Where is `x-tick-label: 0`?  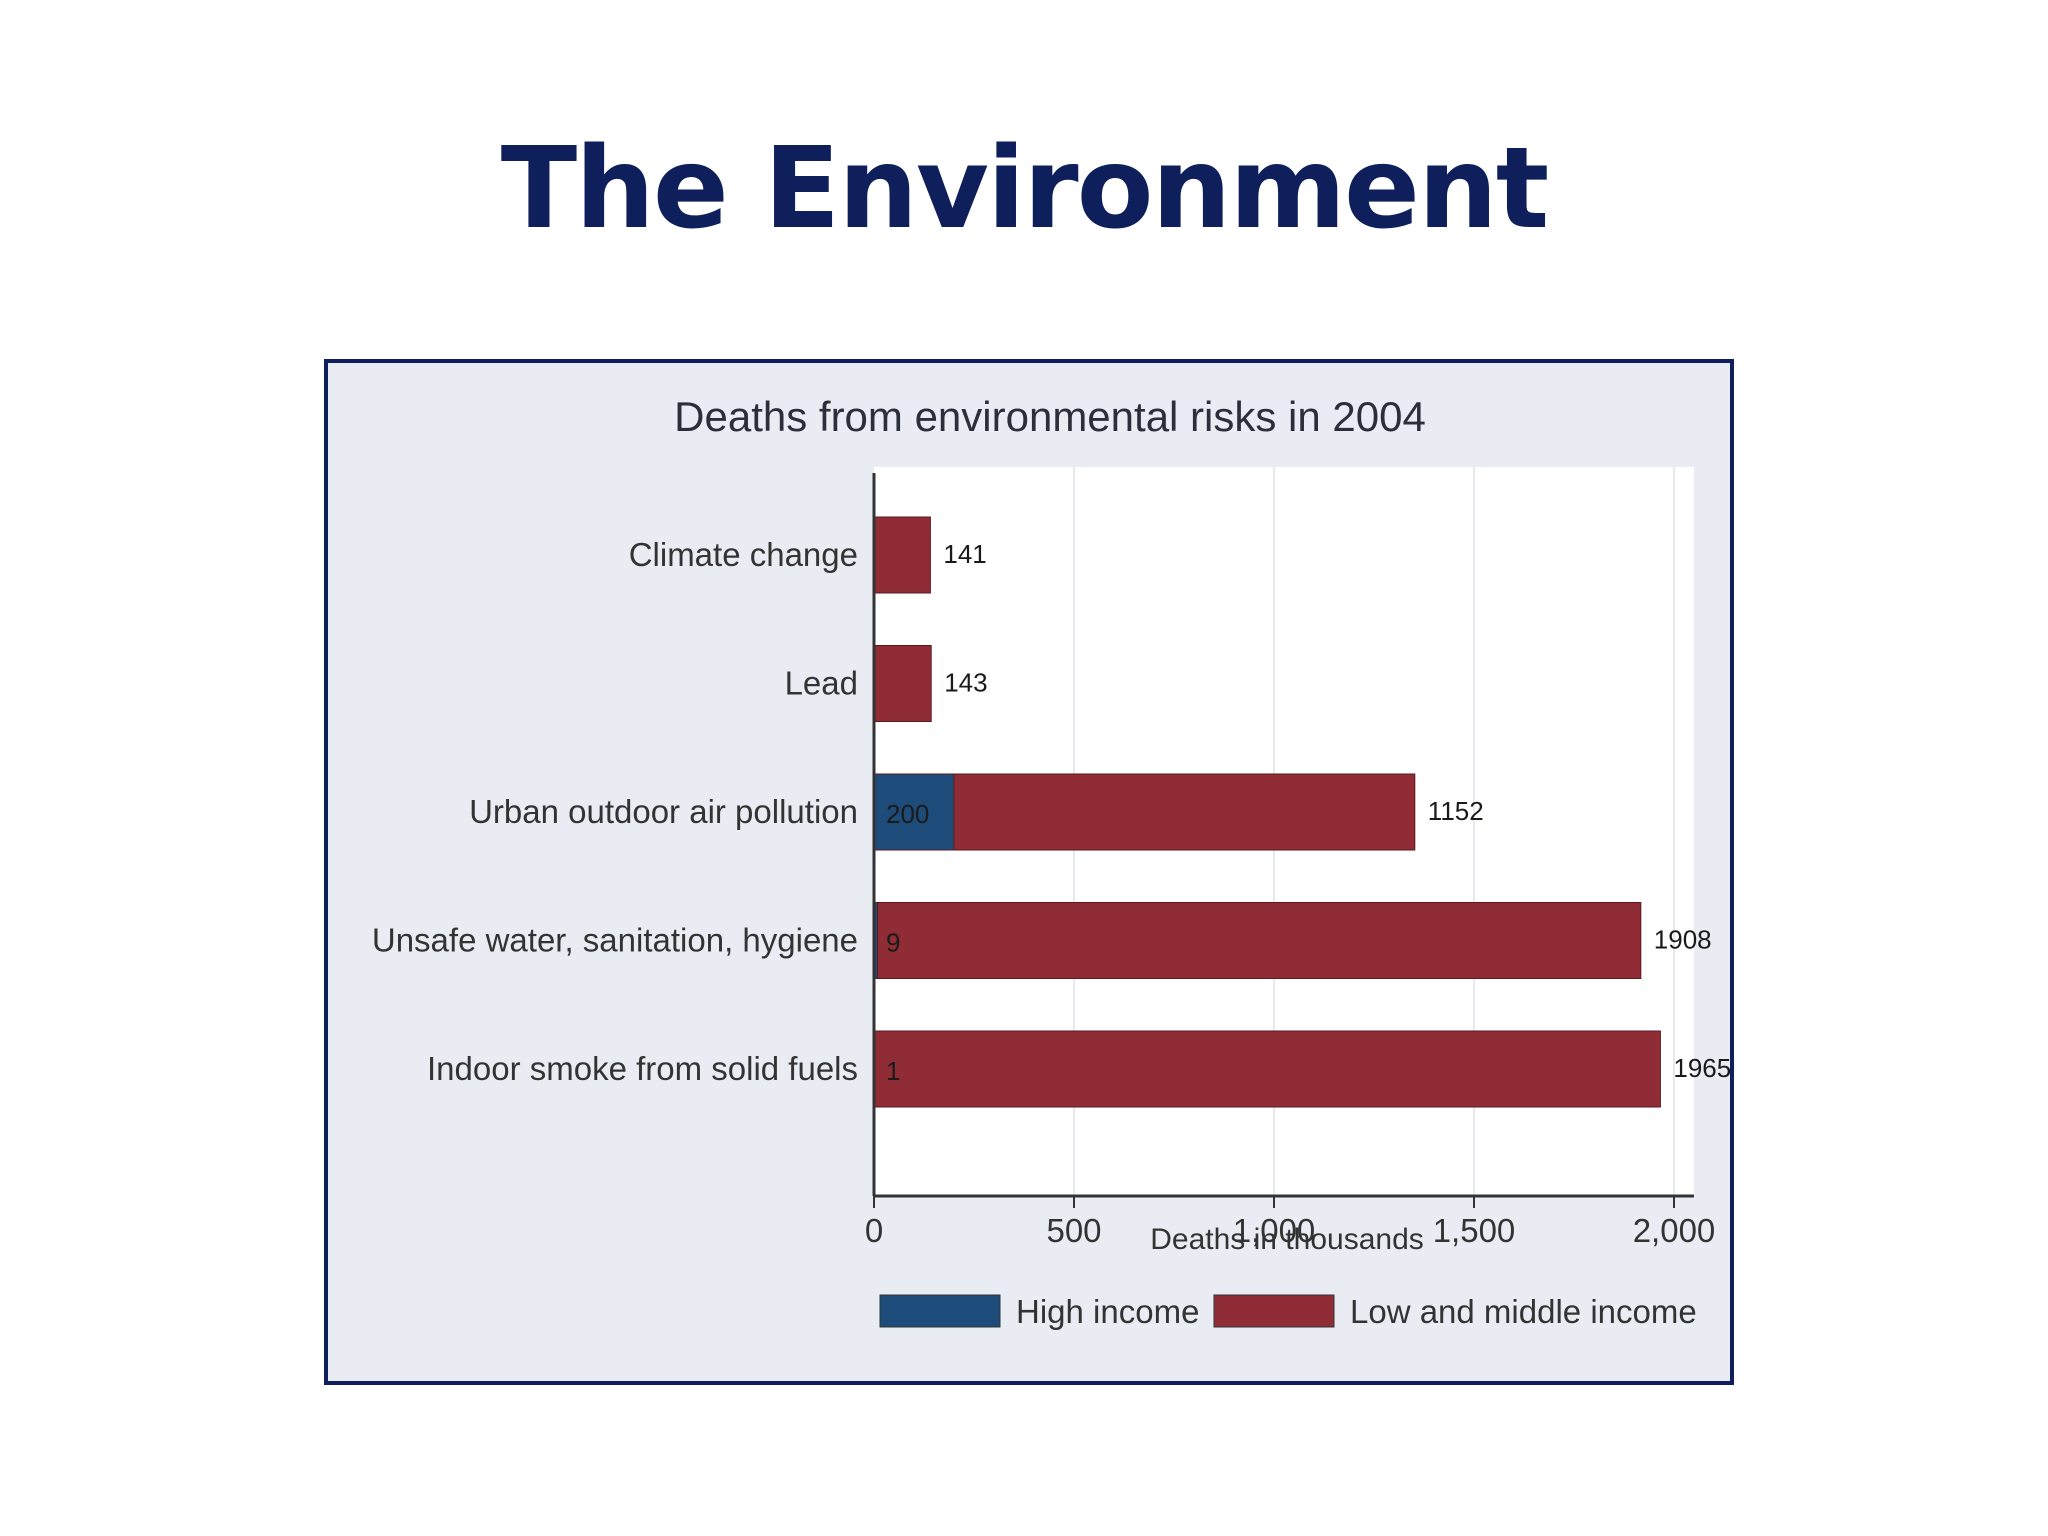
x-tick-label: 0 is located at coordinates (874, 1230).